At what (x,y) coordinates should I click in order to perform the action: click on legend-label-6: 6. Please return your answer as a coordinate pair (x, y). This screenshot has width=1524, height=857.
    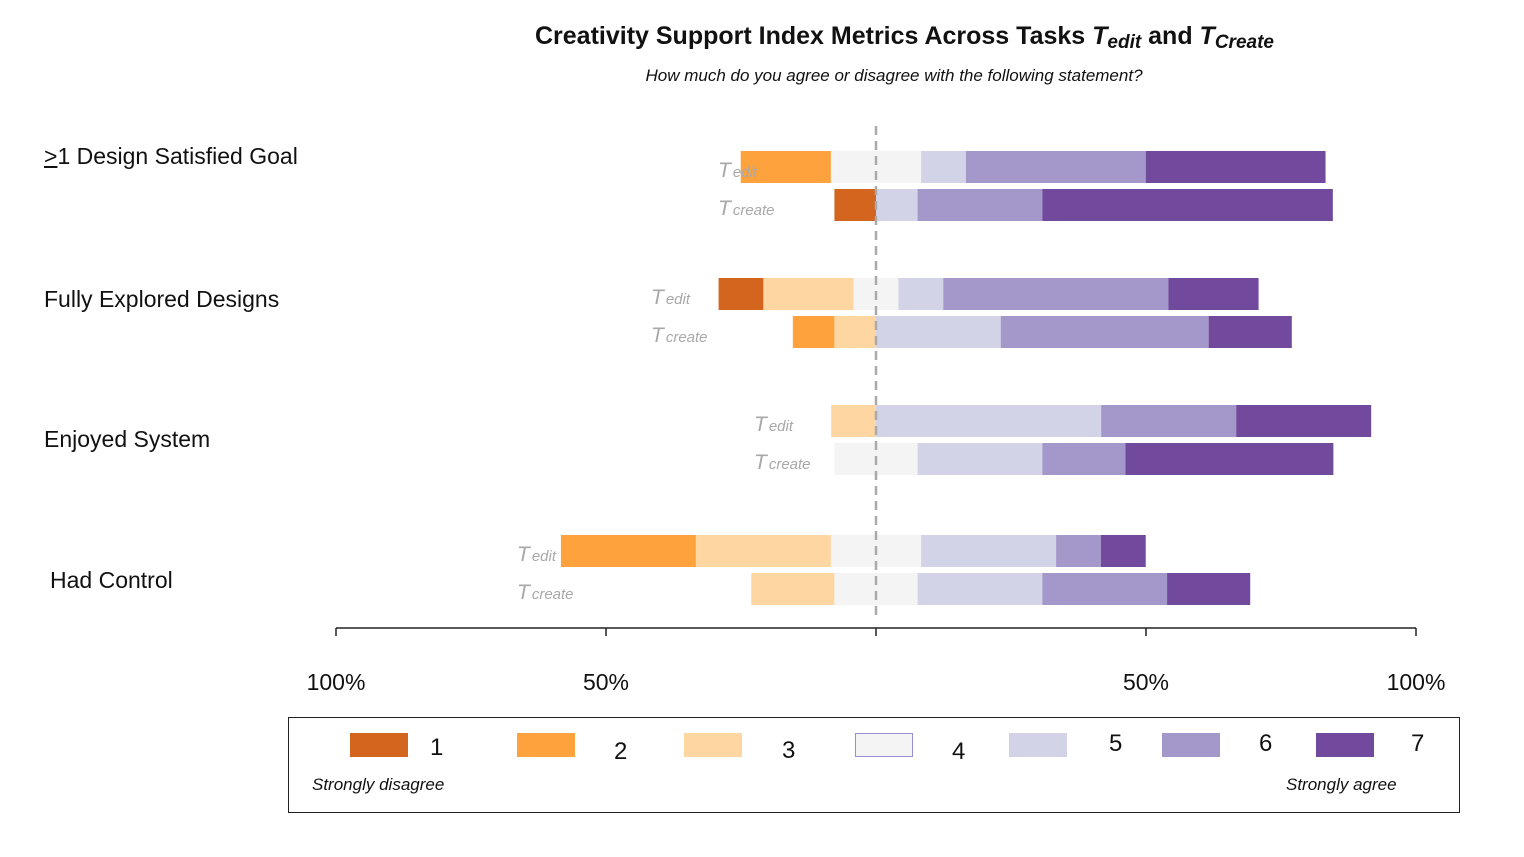
    Looking at the image, I should click on (1266, 743).